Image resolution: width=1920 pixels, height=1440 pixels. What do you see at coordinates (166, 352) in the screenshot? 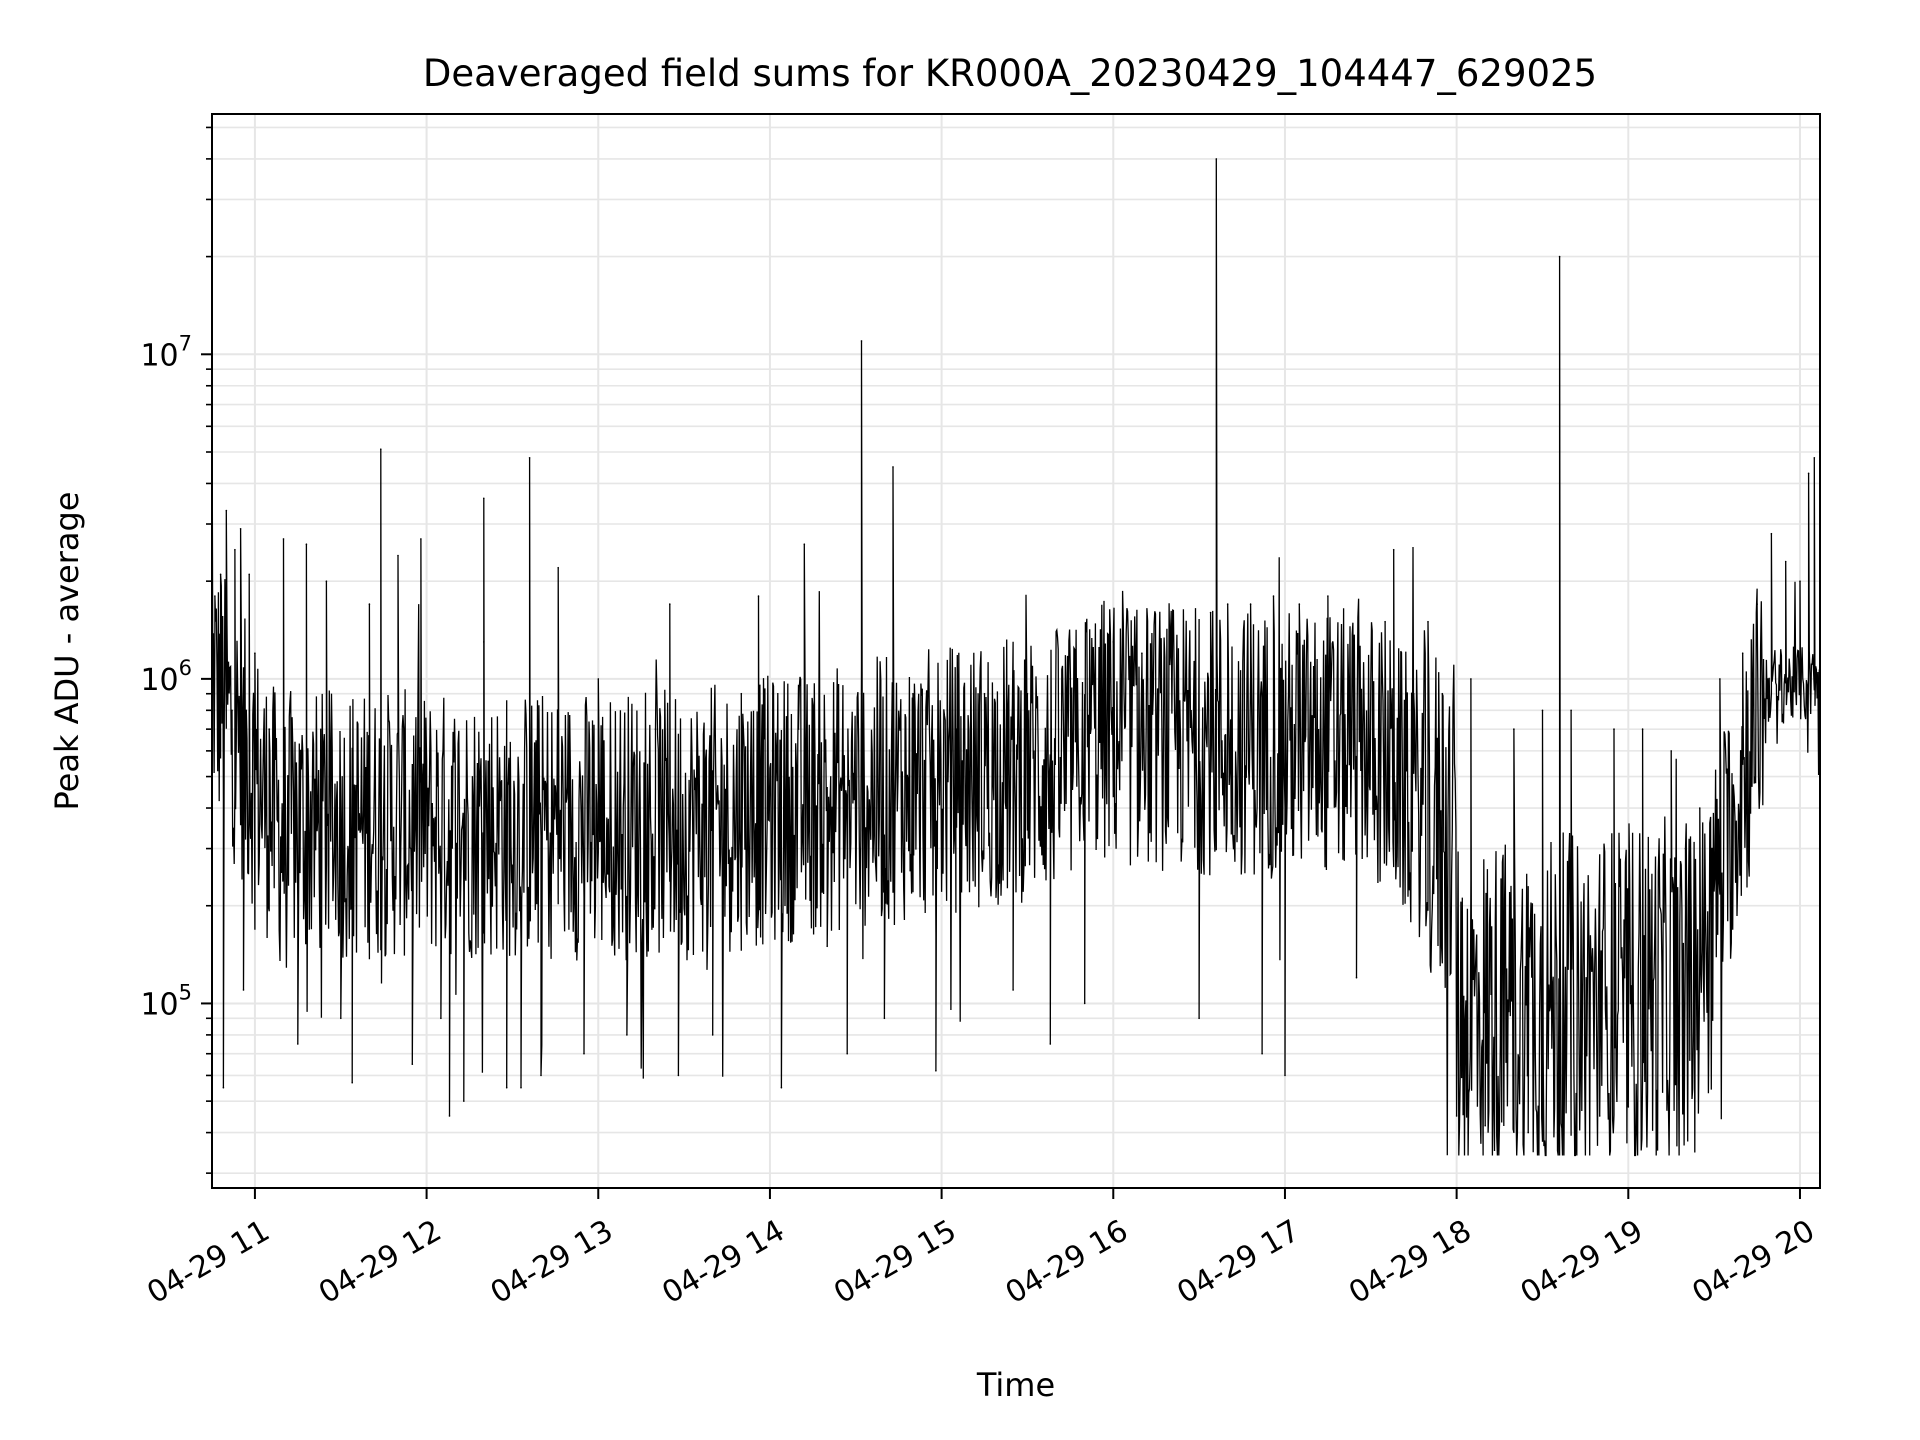
I see `y-tick-label: 10⁷` at bounding box center [166, 352].